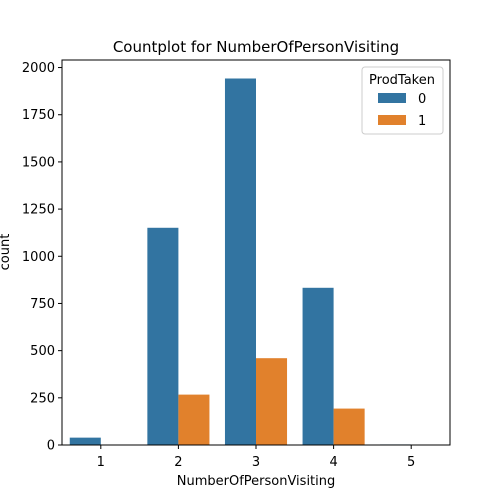 This screenshot has height=500, width=500. Describe the element at coordinates (38, 257) in the screenshot. I see `y-tick-label-1000: 1000` at that location.